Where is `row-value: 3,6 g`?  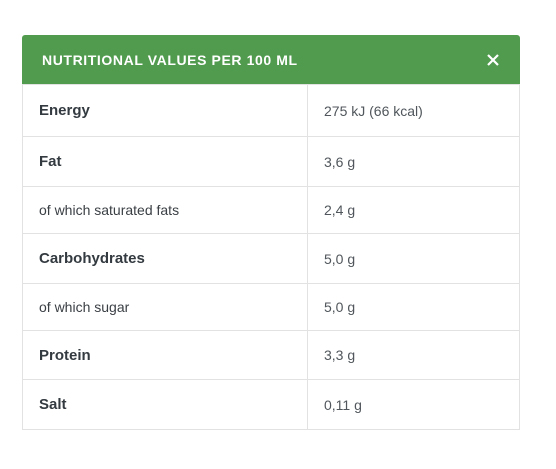
row-value: 3,6 g is located at coordinates (413, 161).